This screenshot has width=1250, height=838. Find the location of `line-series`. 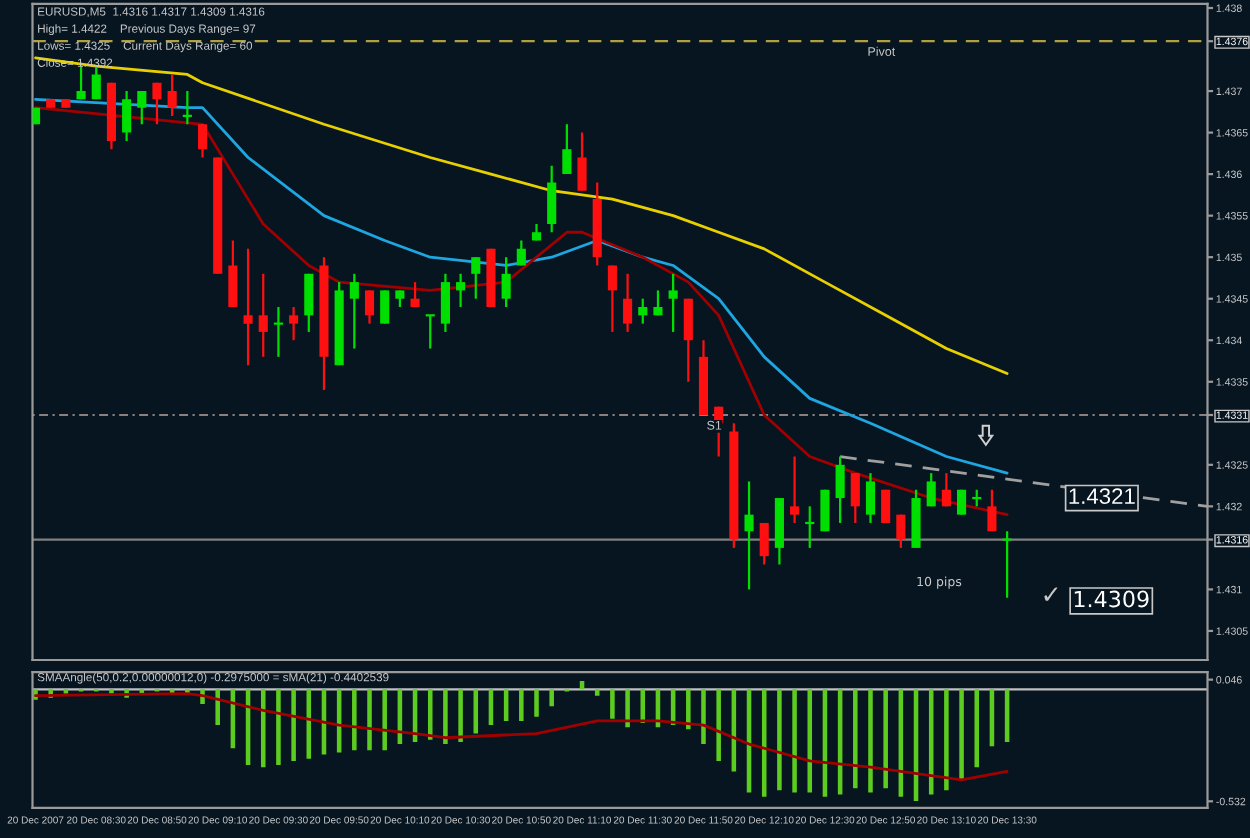

line-series is located at coordinates (521, 737).